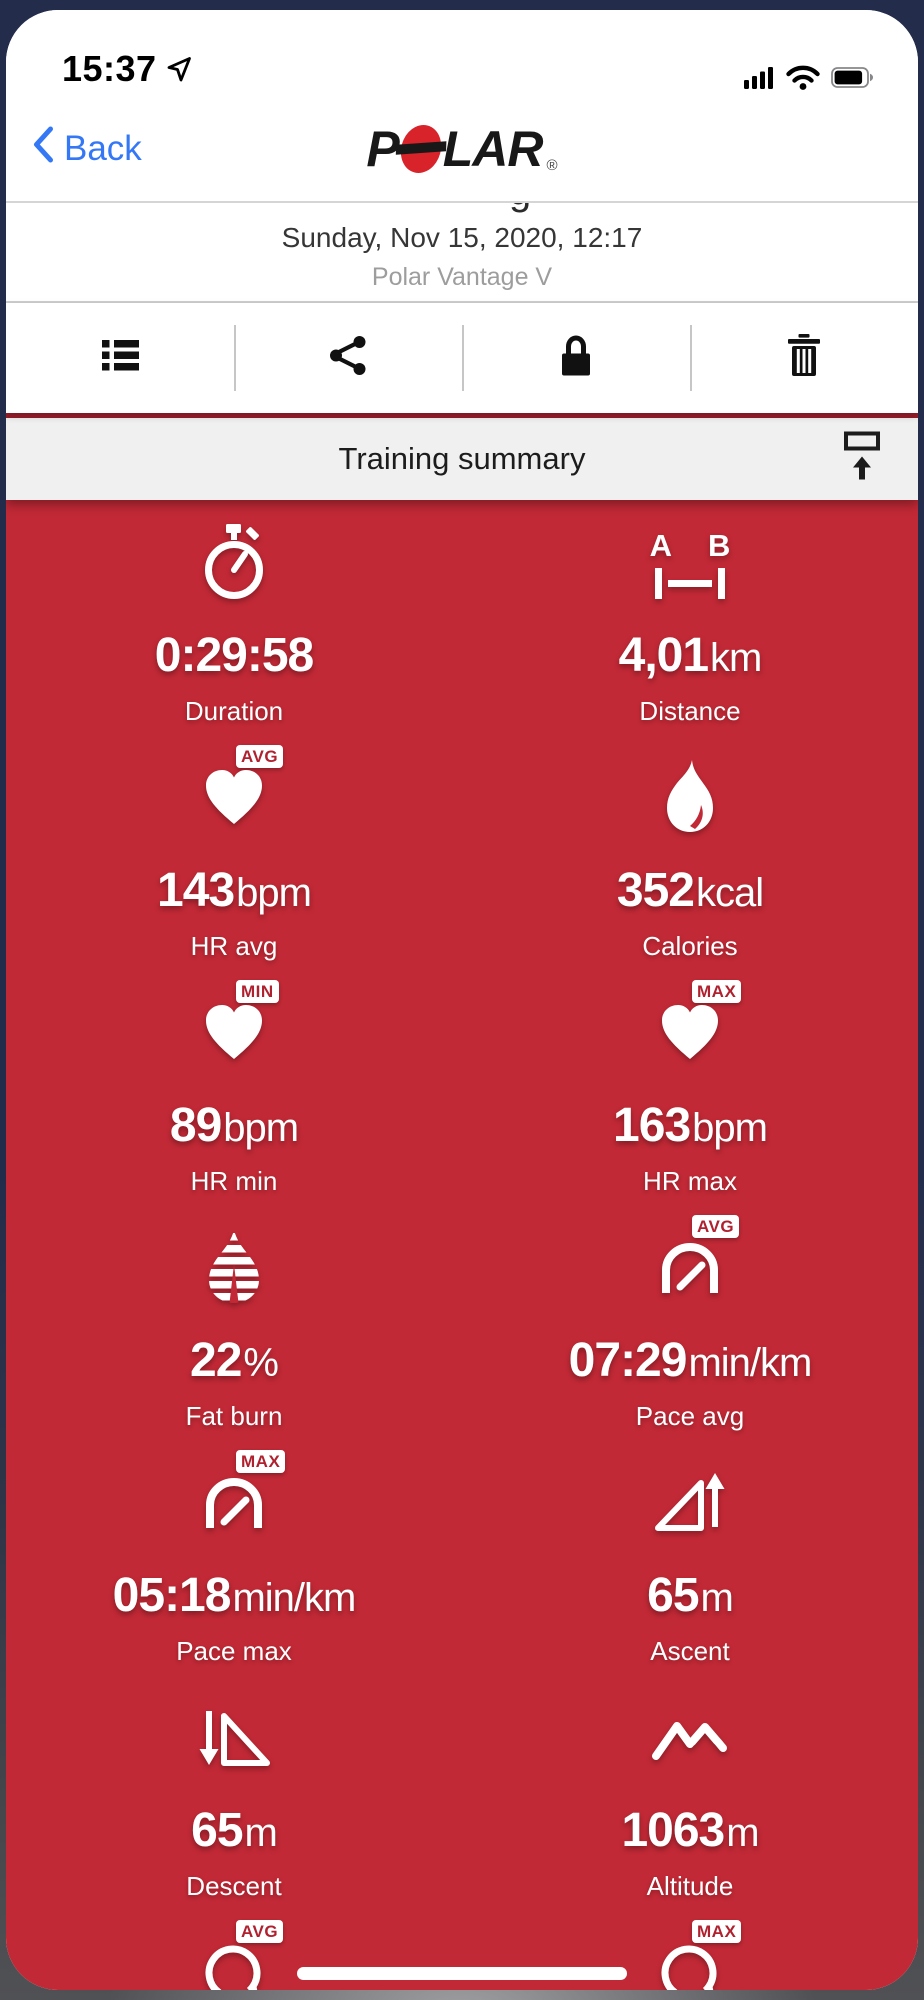  What do you see at coordinates (234, 711) in the screenshot?
I see `stat-label: Duration` at bounding box center [234, 711].